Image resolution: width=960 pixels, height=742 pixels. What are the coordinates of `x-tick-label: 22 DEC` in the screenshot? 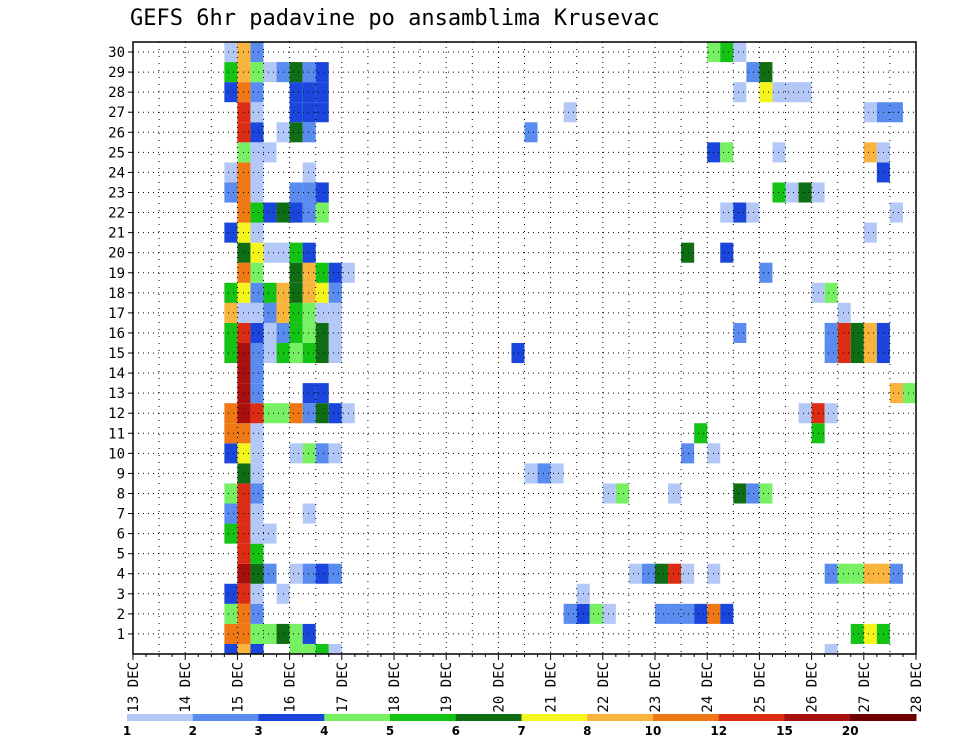 It's located at (604, 687).